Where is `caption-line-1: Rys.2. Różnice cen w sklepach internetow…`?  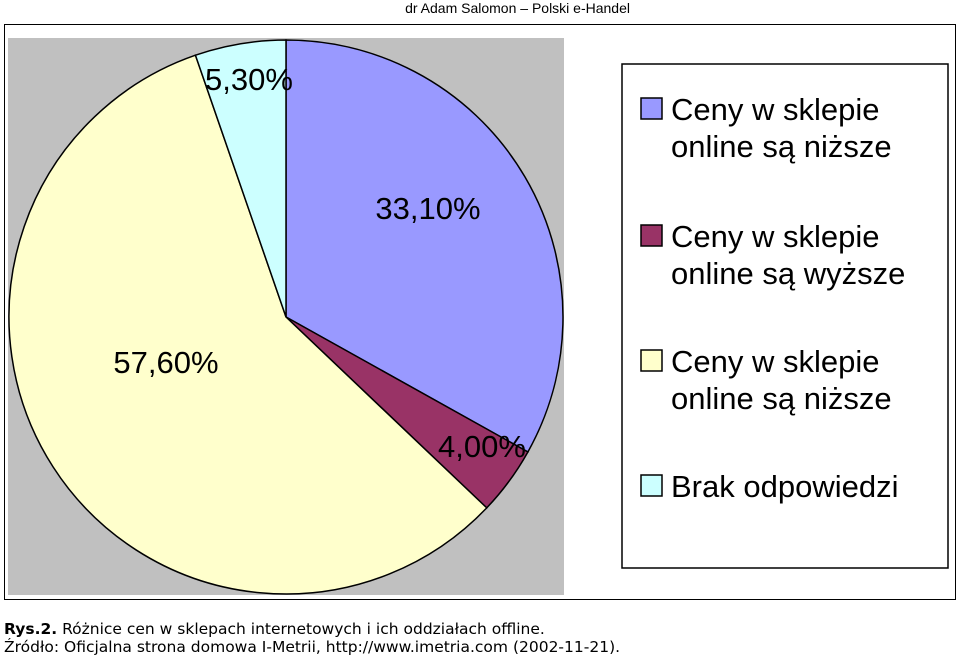
caption-line-1: Rys.2. Różnice cen w sklepach internetow… is located at coordinates (312, 629).